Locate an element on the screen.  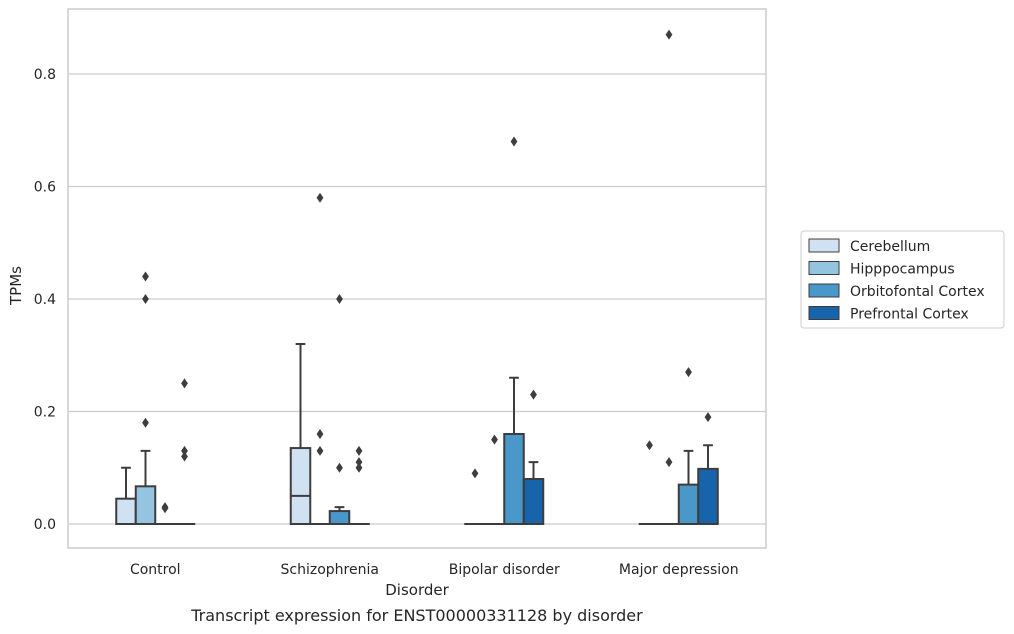
y-tick-label: 0.6 is located at coordinates (45, 188).